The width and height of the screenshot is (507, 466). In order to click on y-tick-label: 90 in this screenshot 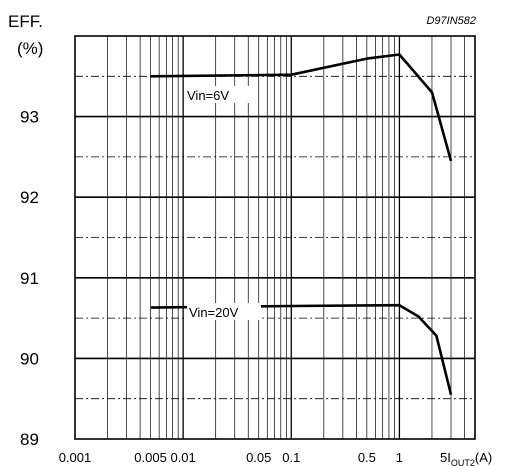, I will do `click(29, 358)`.